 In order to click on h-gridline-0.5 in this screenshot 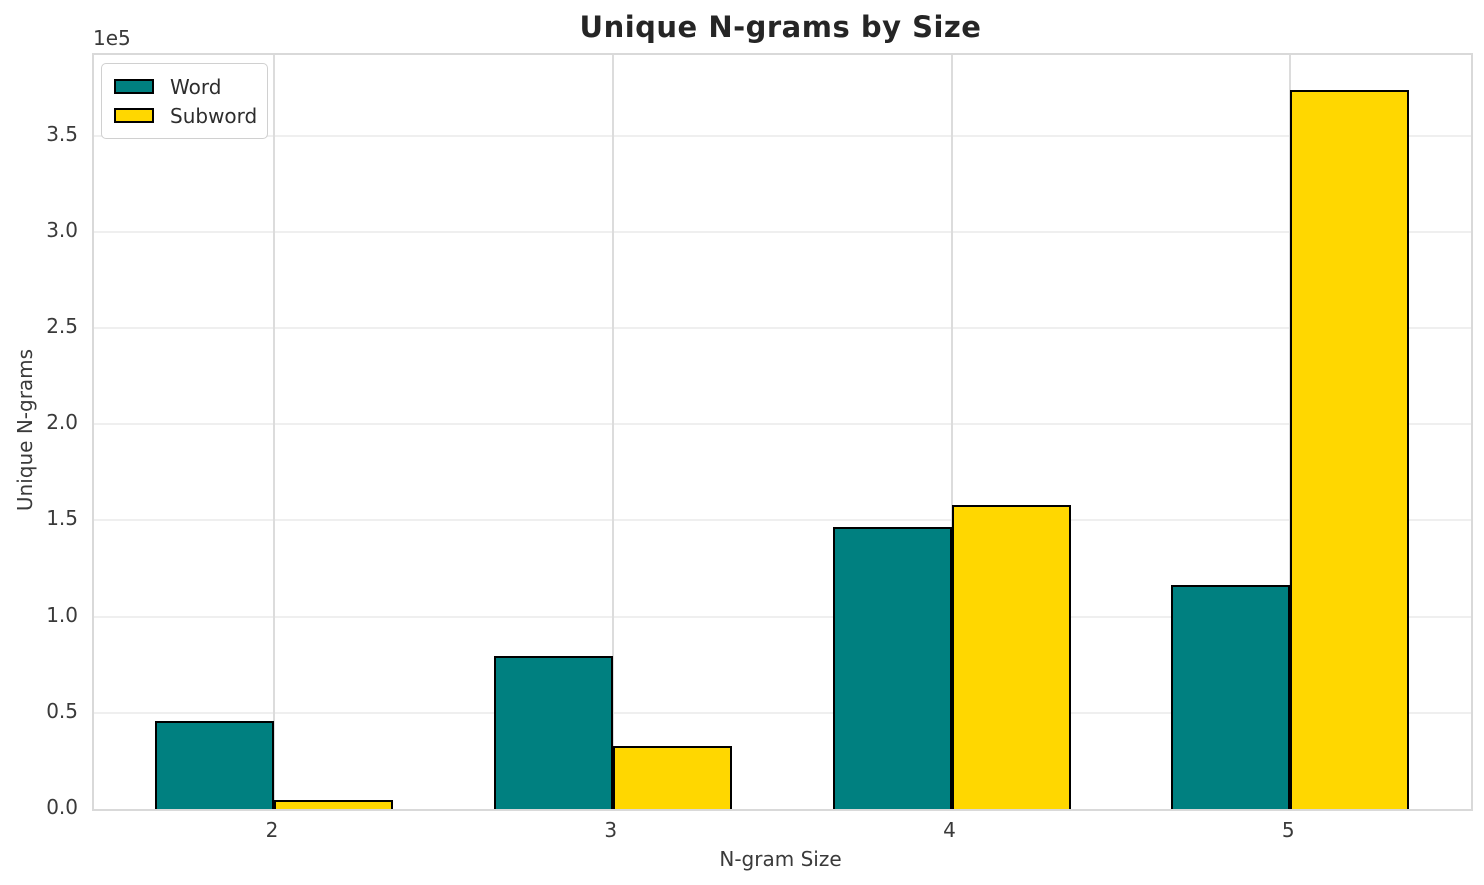, I will do `click(782, 712)`.